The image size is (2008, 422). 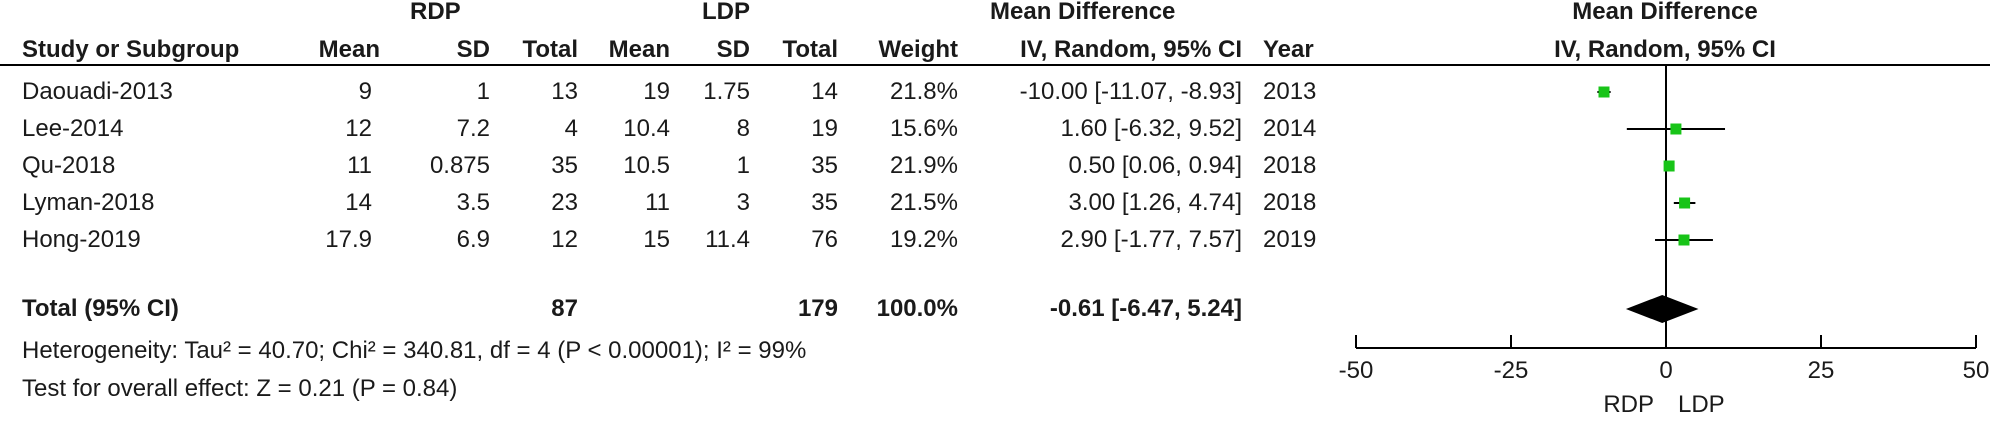 I want to click on total-label: Total (95% CI), so click(x=100, y=308).